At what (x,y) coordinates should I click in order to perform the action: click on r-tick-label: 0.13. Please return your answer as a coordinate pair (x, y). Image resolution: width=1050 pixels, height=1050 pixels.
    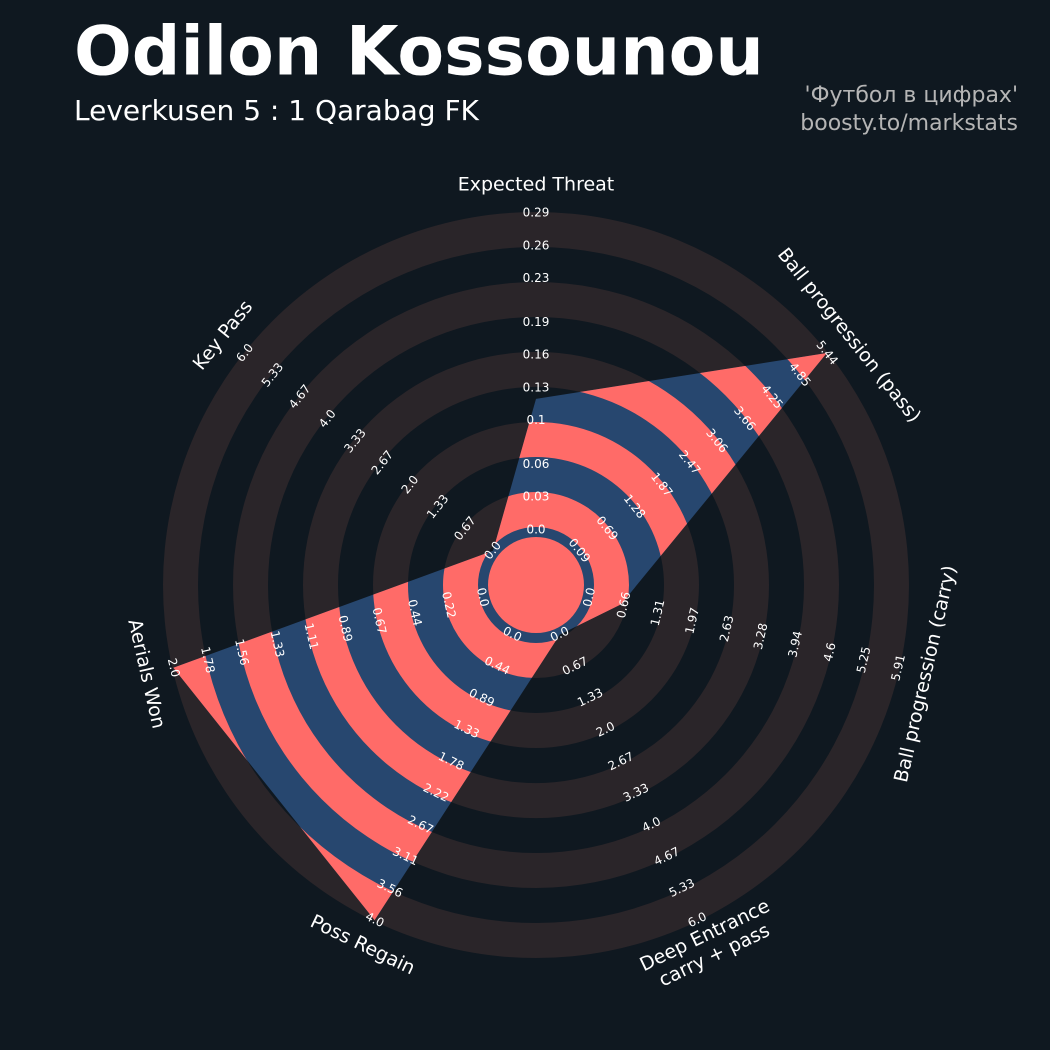
    Looking at the image, I should click on (536, 387).